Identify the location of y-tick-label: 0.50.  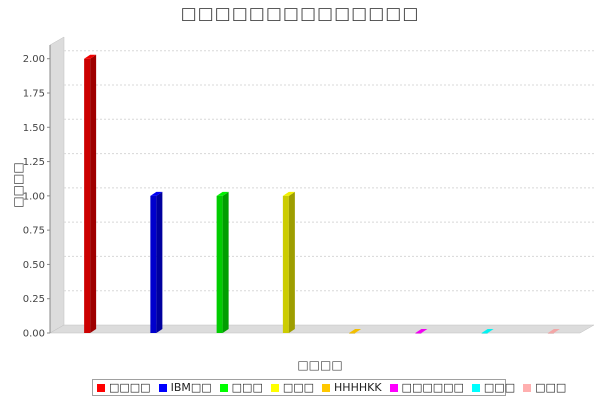
(34, 265).